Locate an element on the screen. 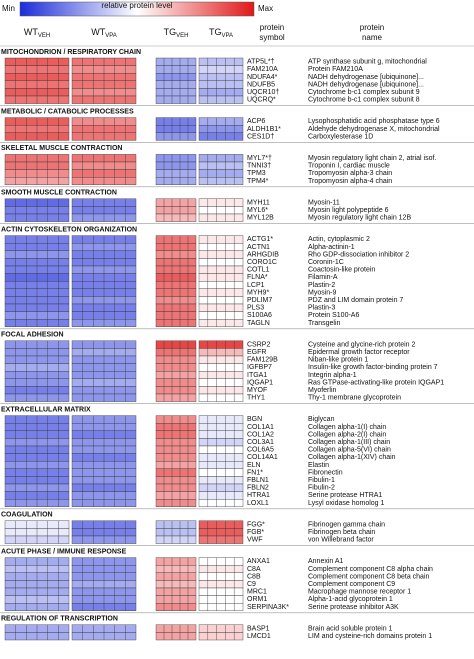 Image resolution: width=474 pixels, height=659 pixels. protein-symbol: MYL12B is located at coordinates (260, 218).